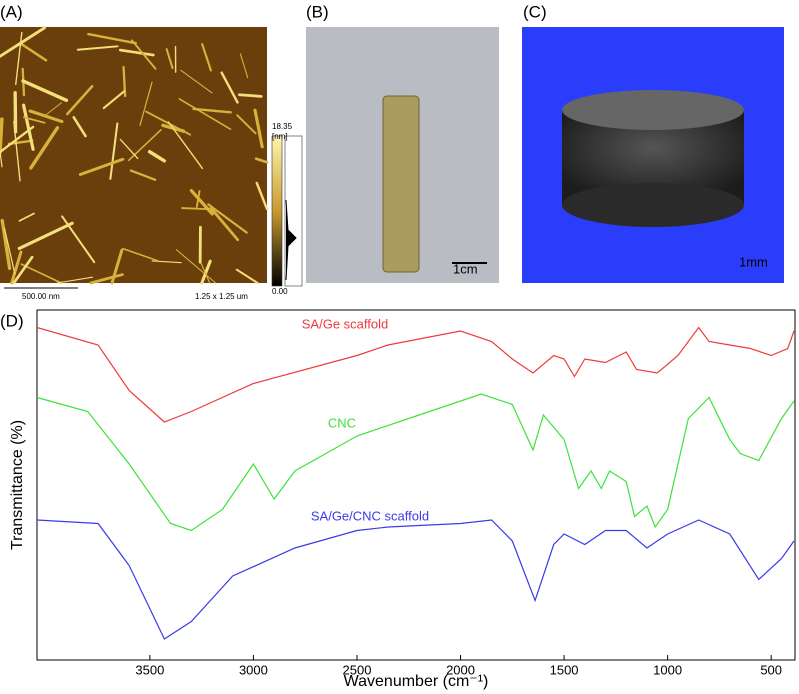  What do you see at coordinates (535, 11) in the screenshot?
I see `panel-label: (C)` at bounding box center [535, 11].